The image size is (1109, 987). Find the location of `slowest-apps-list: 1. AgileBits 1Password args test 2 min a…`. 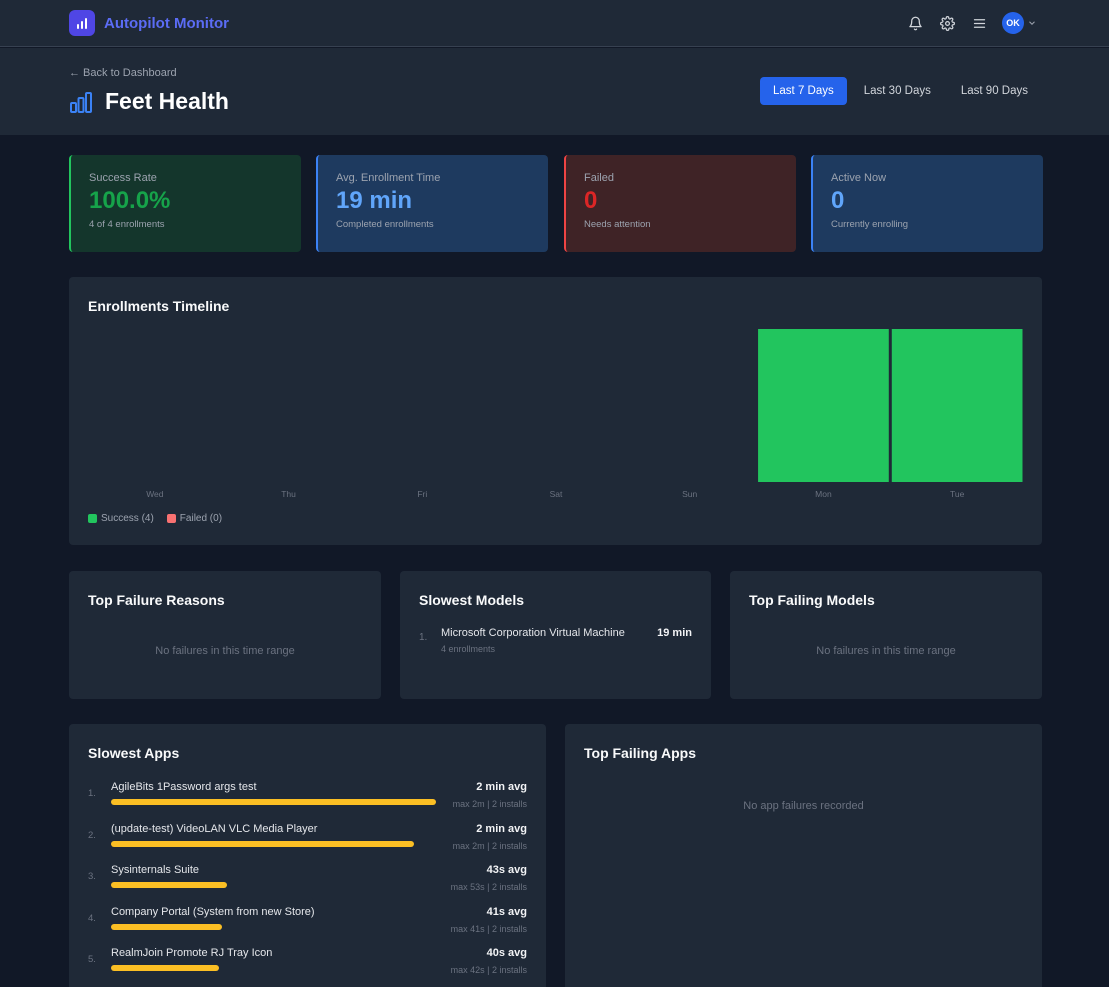

slowest-apps-list: 1. AgileBits 1Password args test 2 min a… is located at coordinates (307, 883).